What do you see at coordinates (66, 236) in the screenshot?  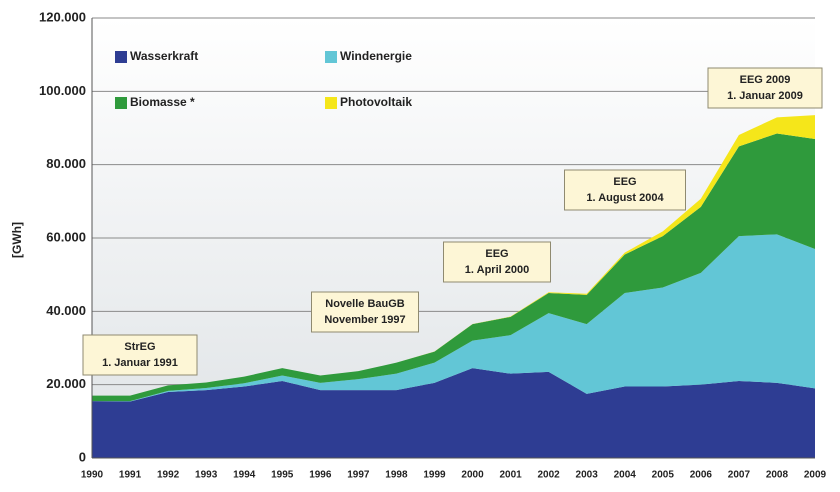 I see `y-tick-label: 60.000` at bounding box center [66, 236].